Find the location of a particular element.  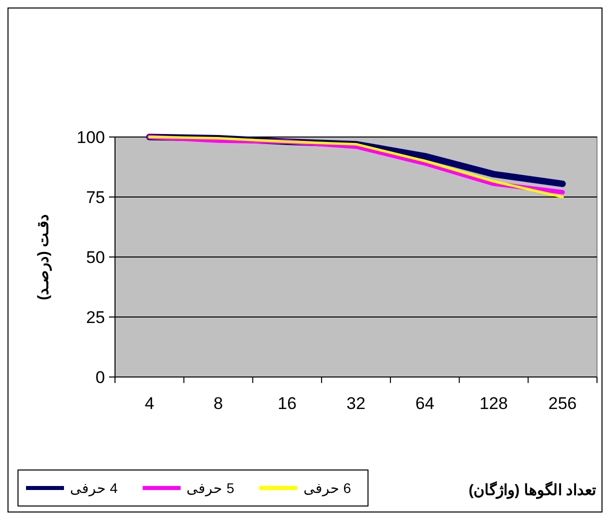

y-tick-label: 75 is located at coordinates (95, 197).